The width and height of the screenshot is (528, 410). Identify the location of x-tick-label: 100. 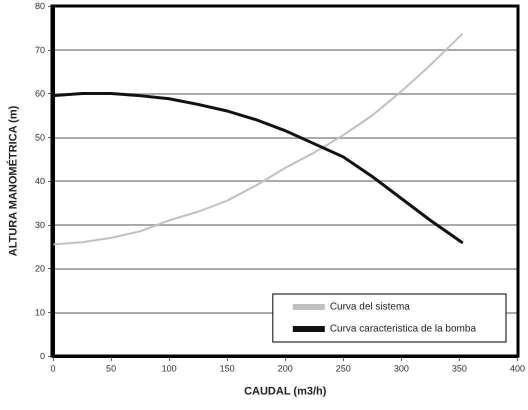
(169, 369).